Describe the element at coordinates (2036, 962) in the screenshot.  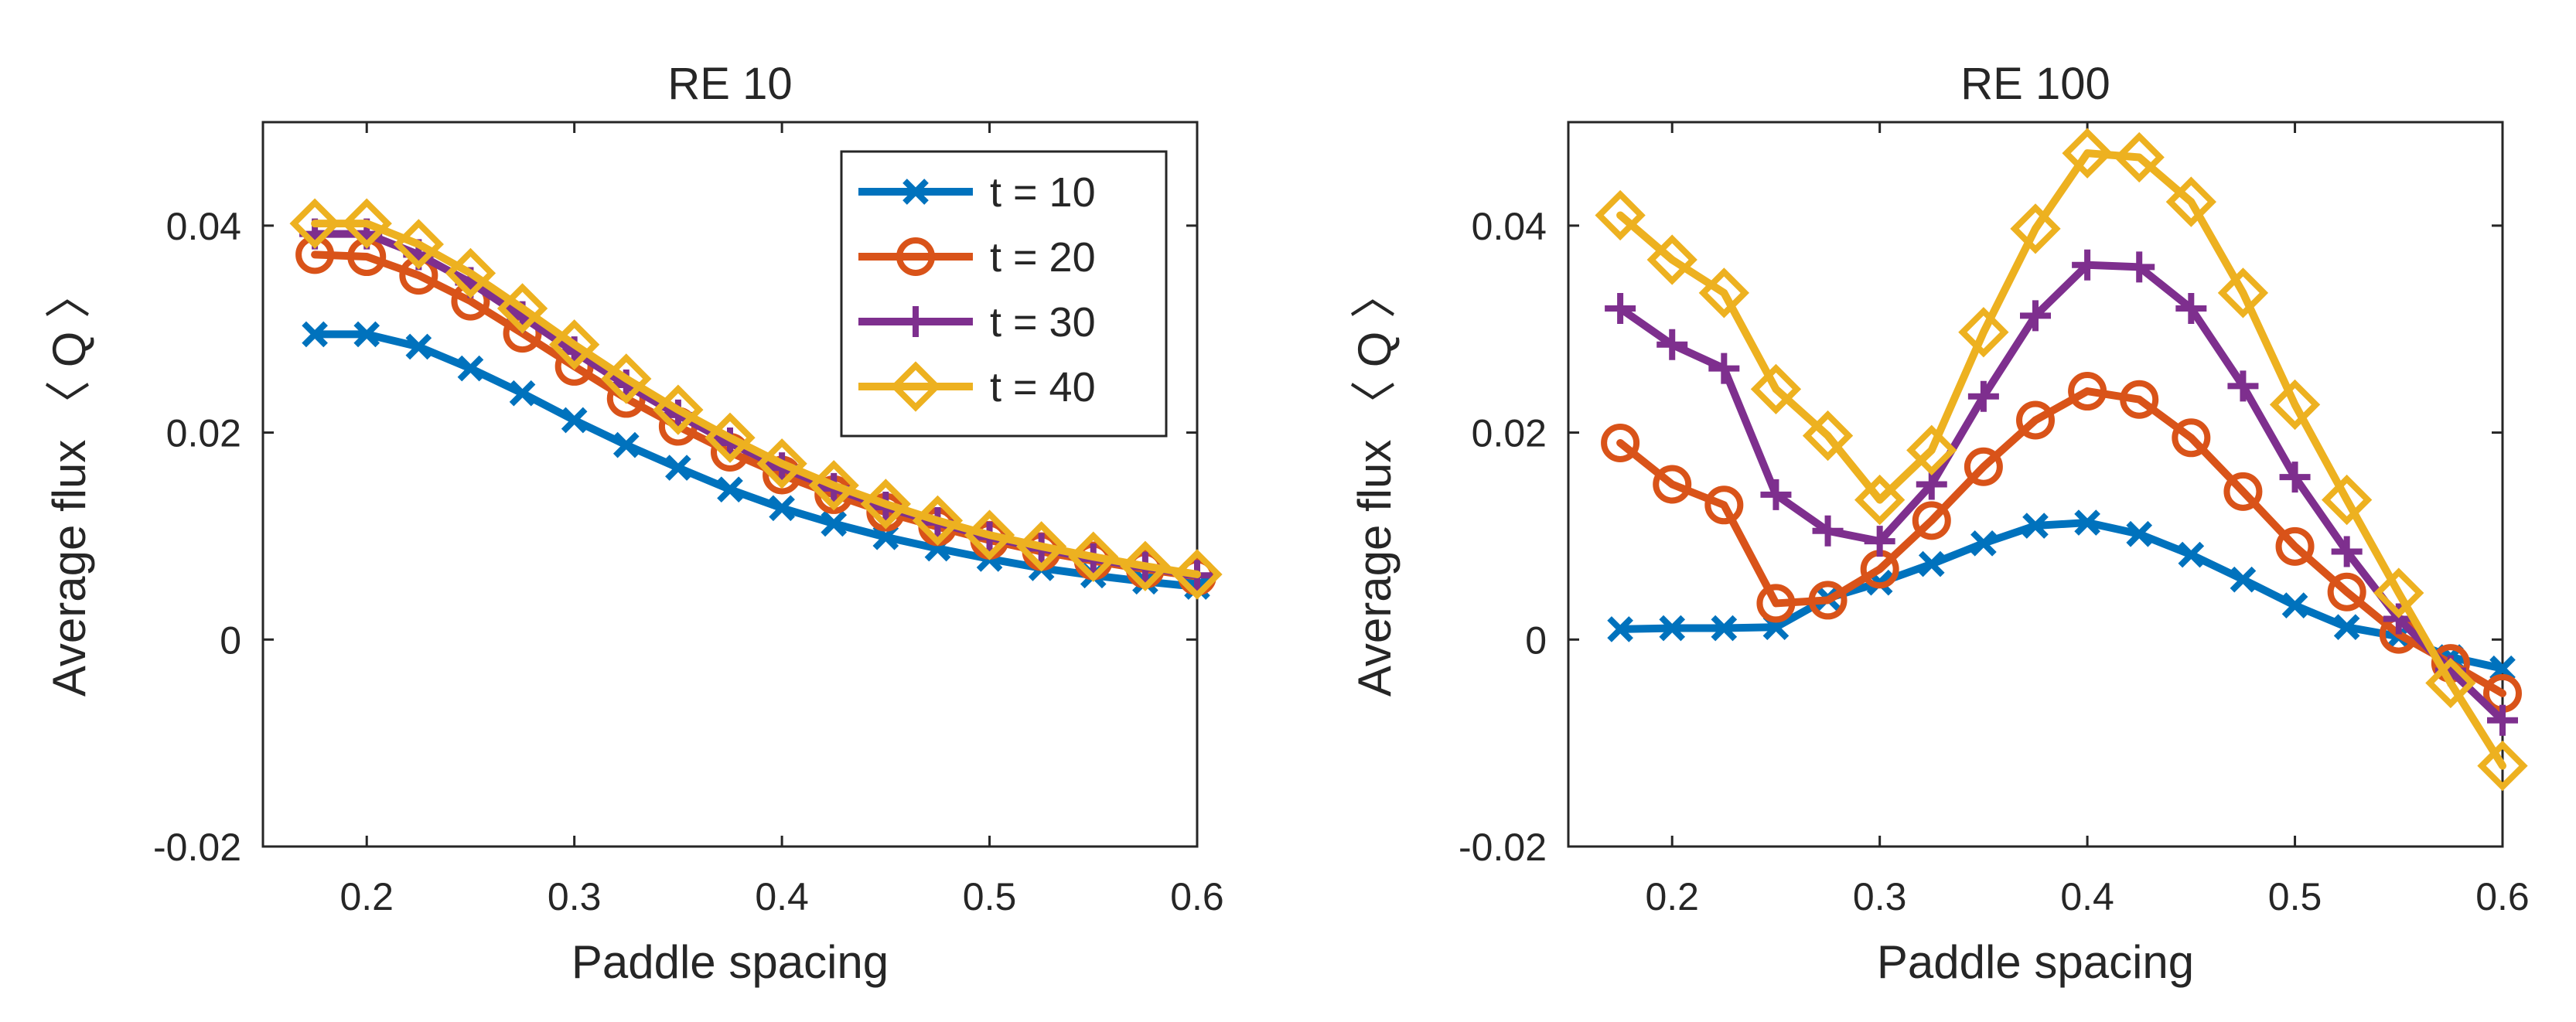
I see `x-axis-label: Paddle spacing` at that location.